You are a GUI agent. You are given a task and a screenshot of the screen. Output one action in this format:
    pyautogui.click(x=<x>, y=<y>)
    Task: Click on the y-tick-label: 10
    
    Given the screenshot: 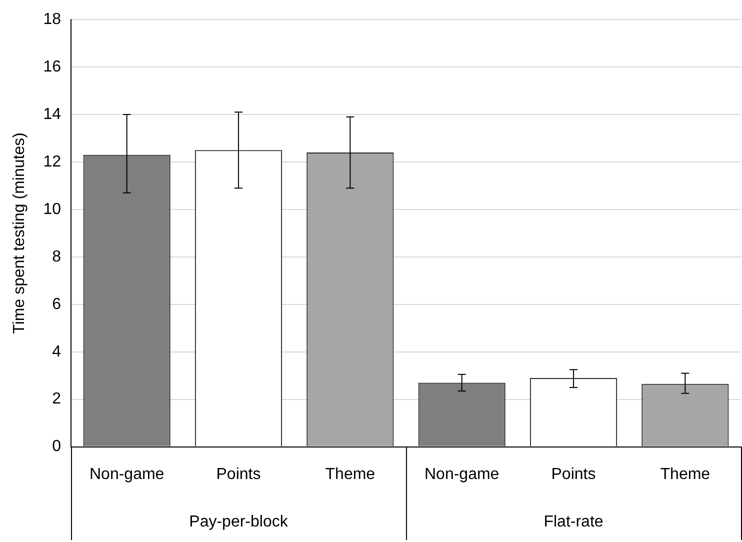 What is the action you would take?
    pyautogui.click(x=52, y=209)
    